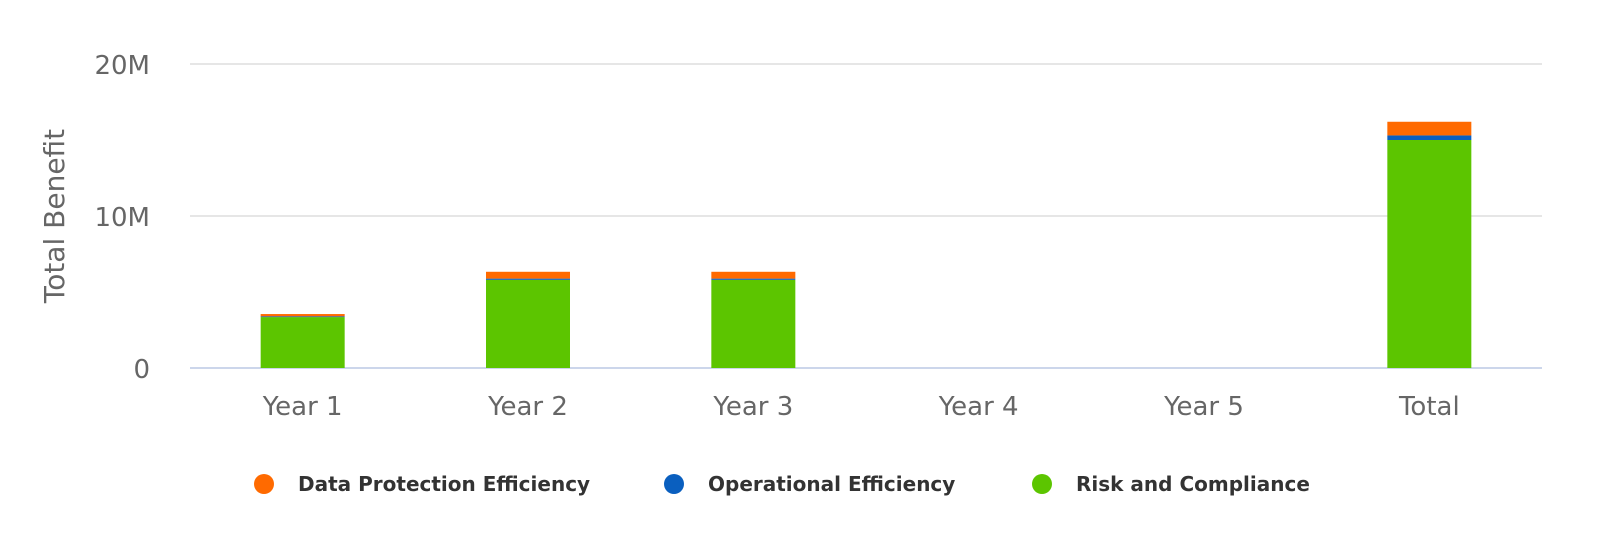 The image size is (1600, 560). I want to click on x-tick-label: Year 4, so click(978, 407).